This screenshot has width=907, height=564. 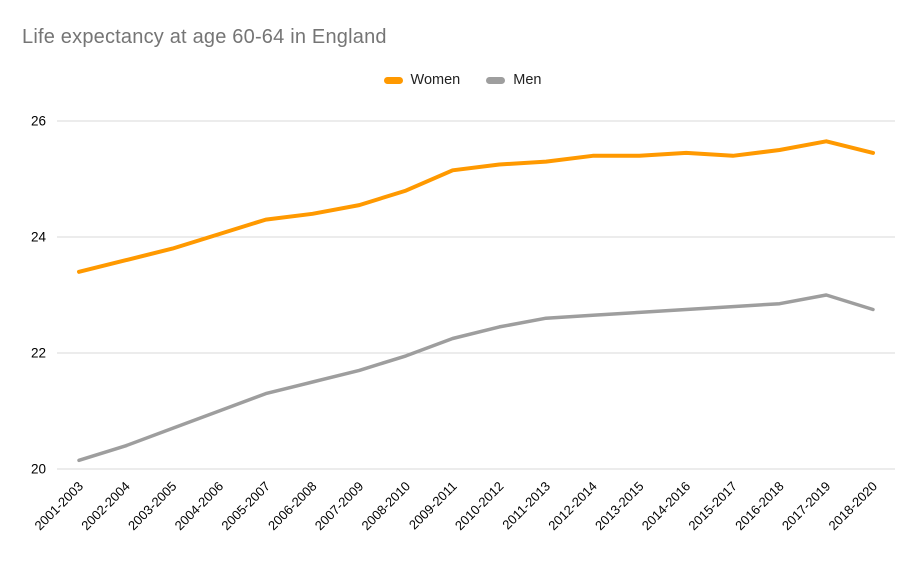 I want to click on x-tick-label: 2015-2017, so click(x=712, y=506).